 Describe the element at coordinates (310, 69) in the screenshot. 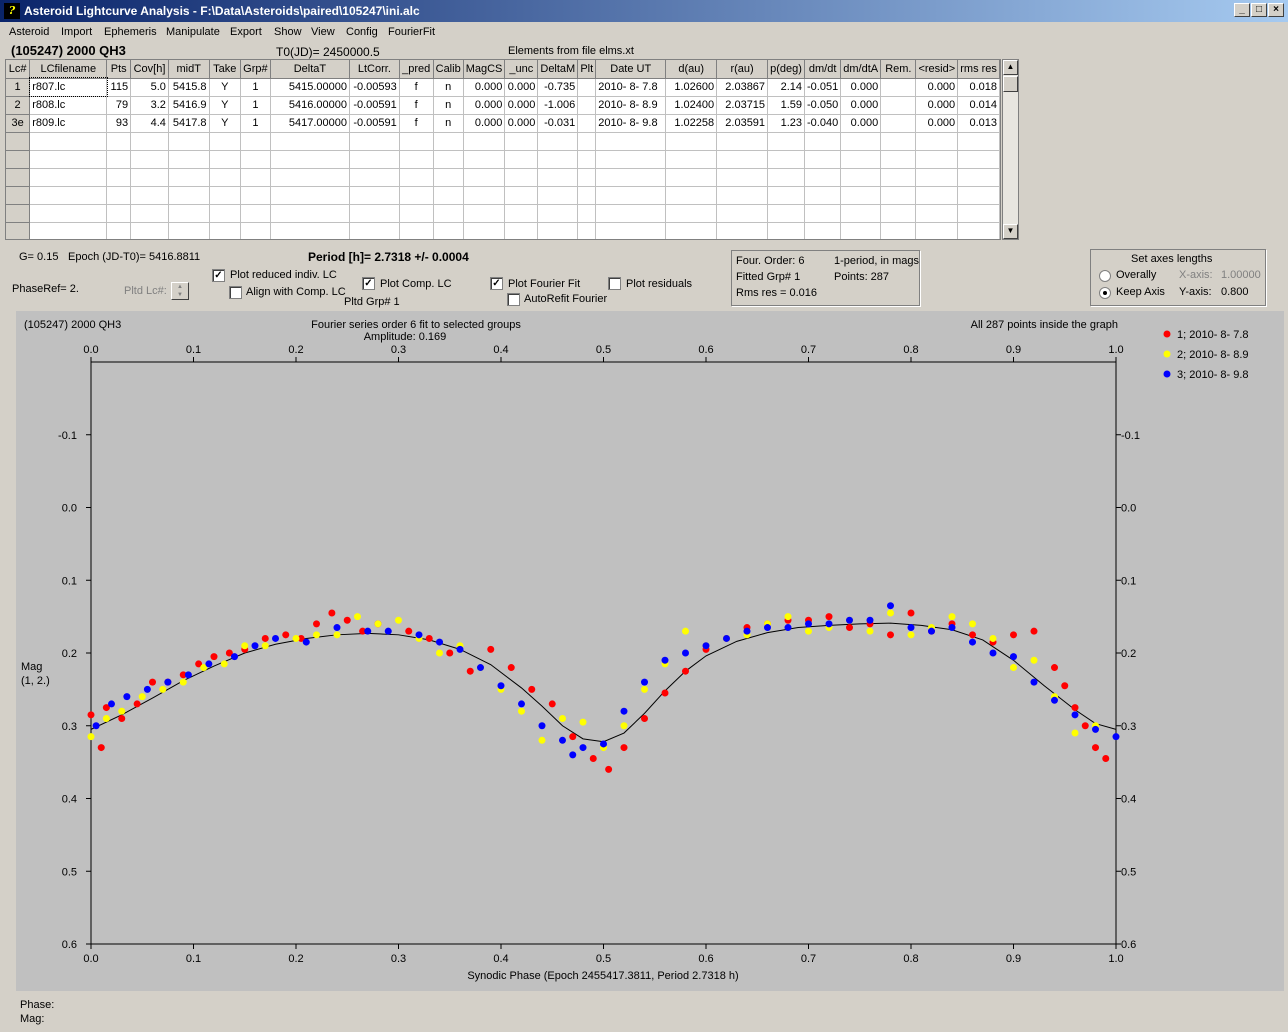

I see `column-header: DeltaT` at that location.